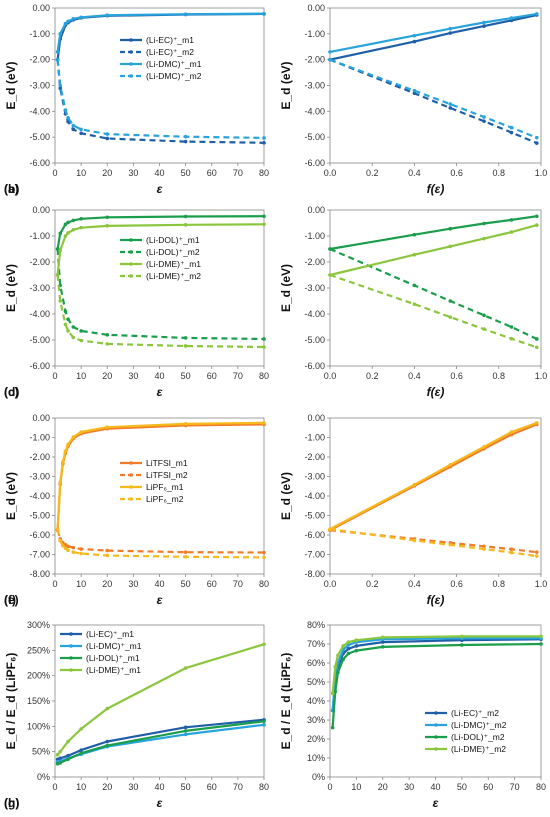  Describe the element at coordinates (435, 701) in the screenshot. I see `plot-area` at that location.